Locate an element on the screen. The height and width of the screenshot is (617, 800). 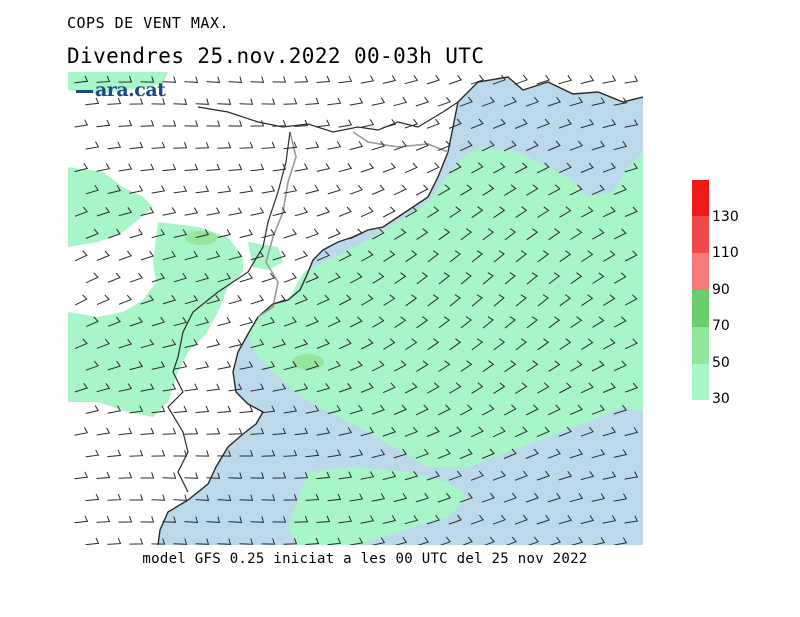
legend-label-90: 90 is located at coordinates (721, 290).